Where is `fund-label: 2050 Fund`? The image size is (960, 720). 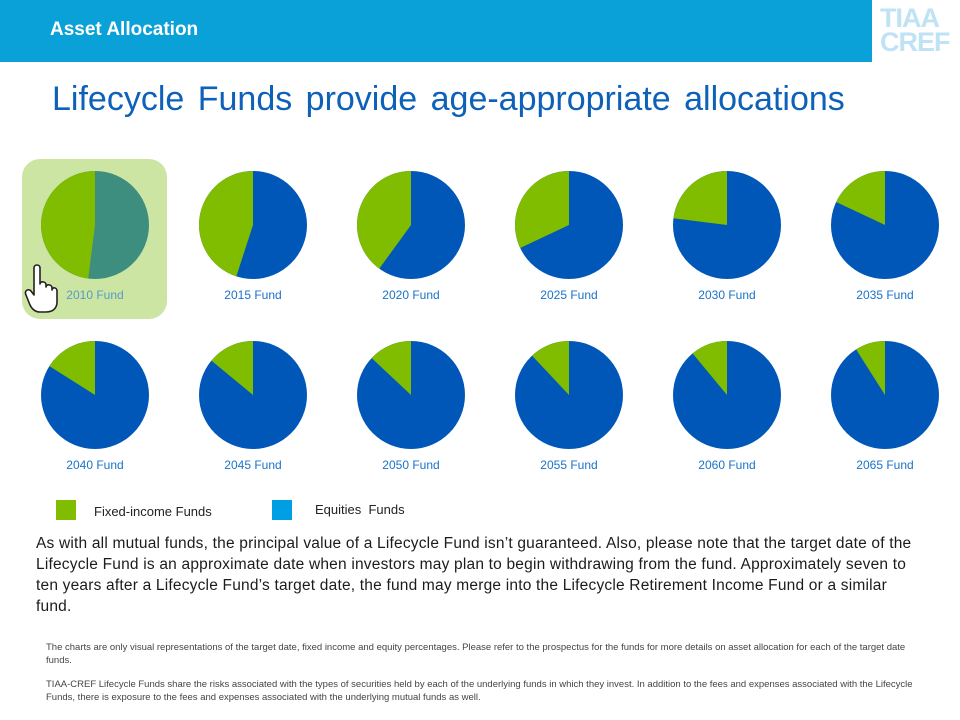 fund-label: 2050 Fund is located at coordinates (411, 465).